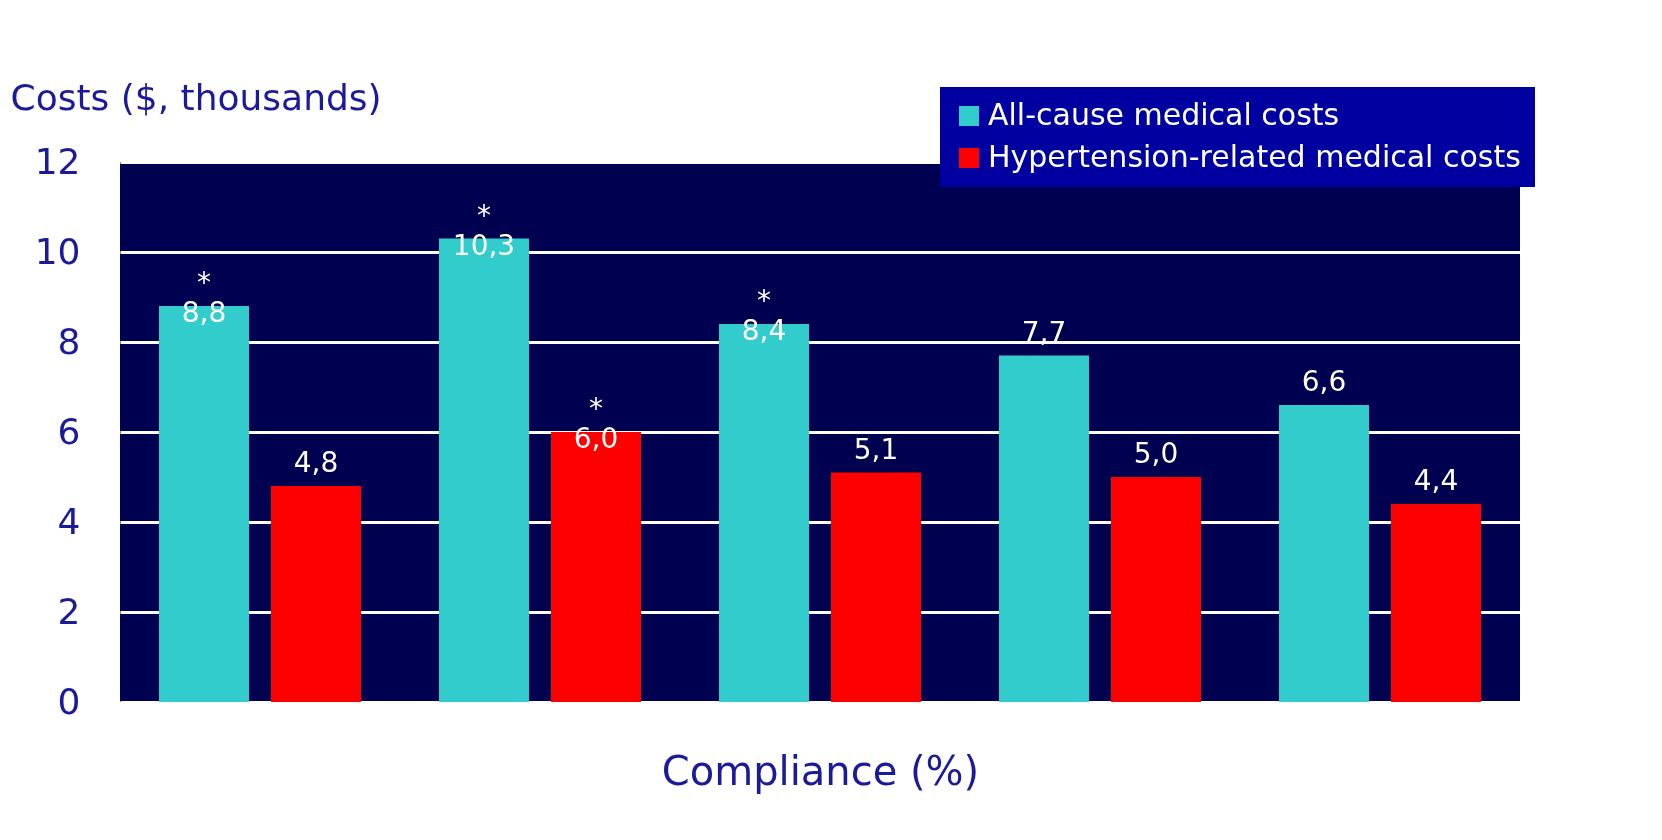 The width and height of the screenshot is (1662, 840). Describe the element at coordinates (1324, 381) in the screenshot. I see `data-label: 6,6` at that location.